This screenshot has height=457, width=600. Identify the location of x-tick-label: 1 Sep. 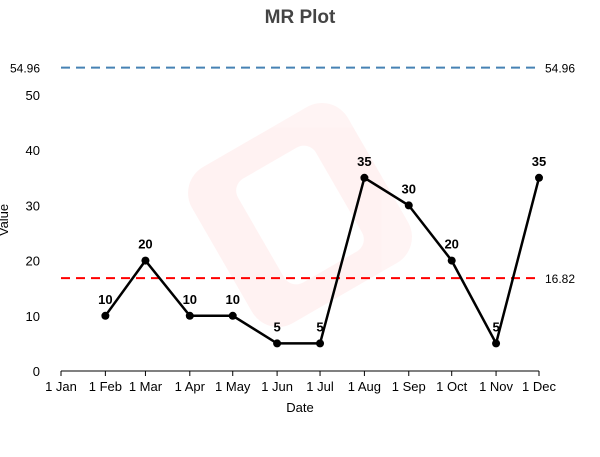
(409, 386).